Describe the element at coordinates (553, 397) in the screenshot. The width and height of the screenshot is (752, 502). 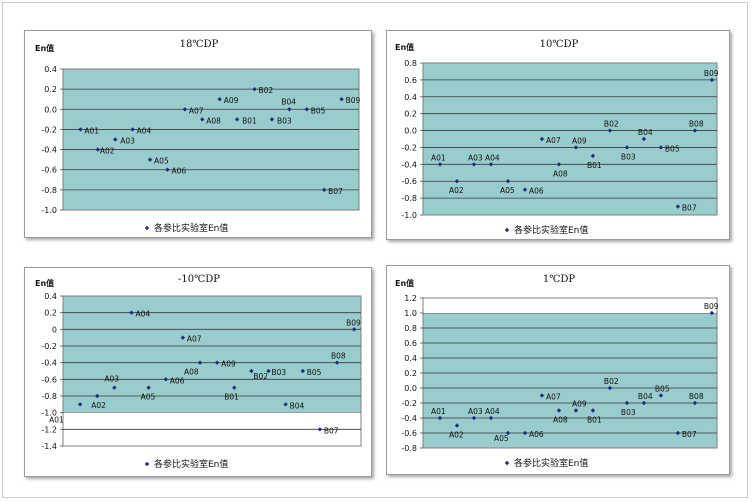
I see `data-label-a07: A07` at that location.